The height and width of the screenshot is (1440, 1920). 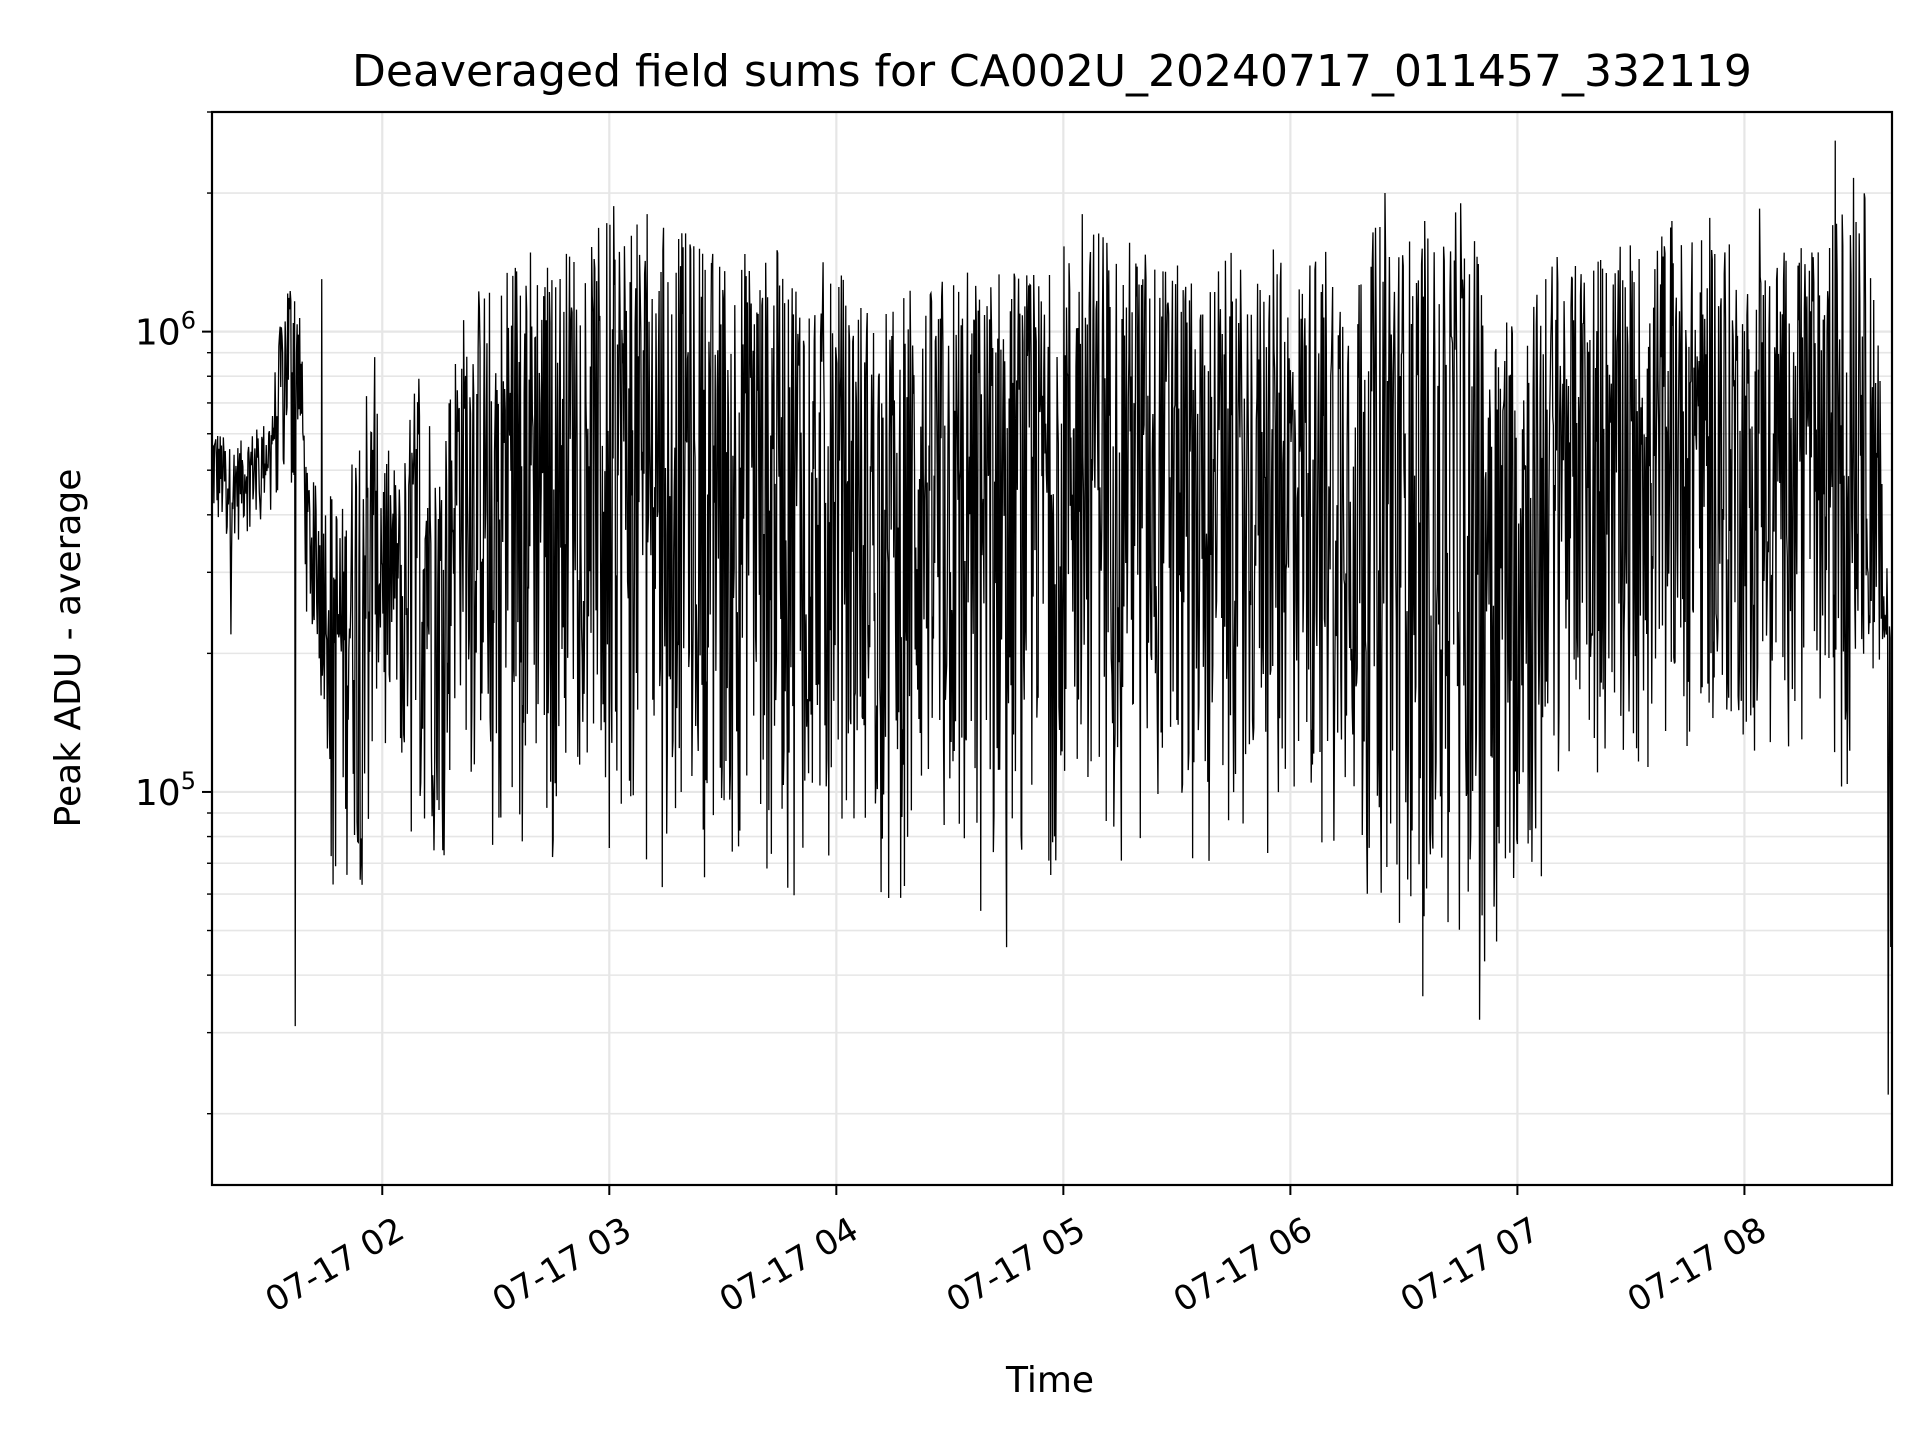 I want to click on y-axis-label: Peak ADU - average, so click(x=68, y=648).